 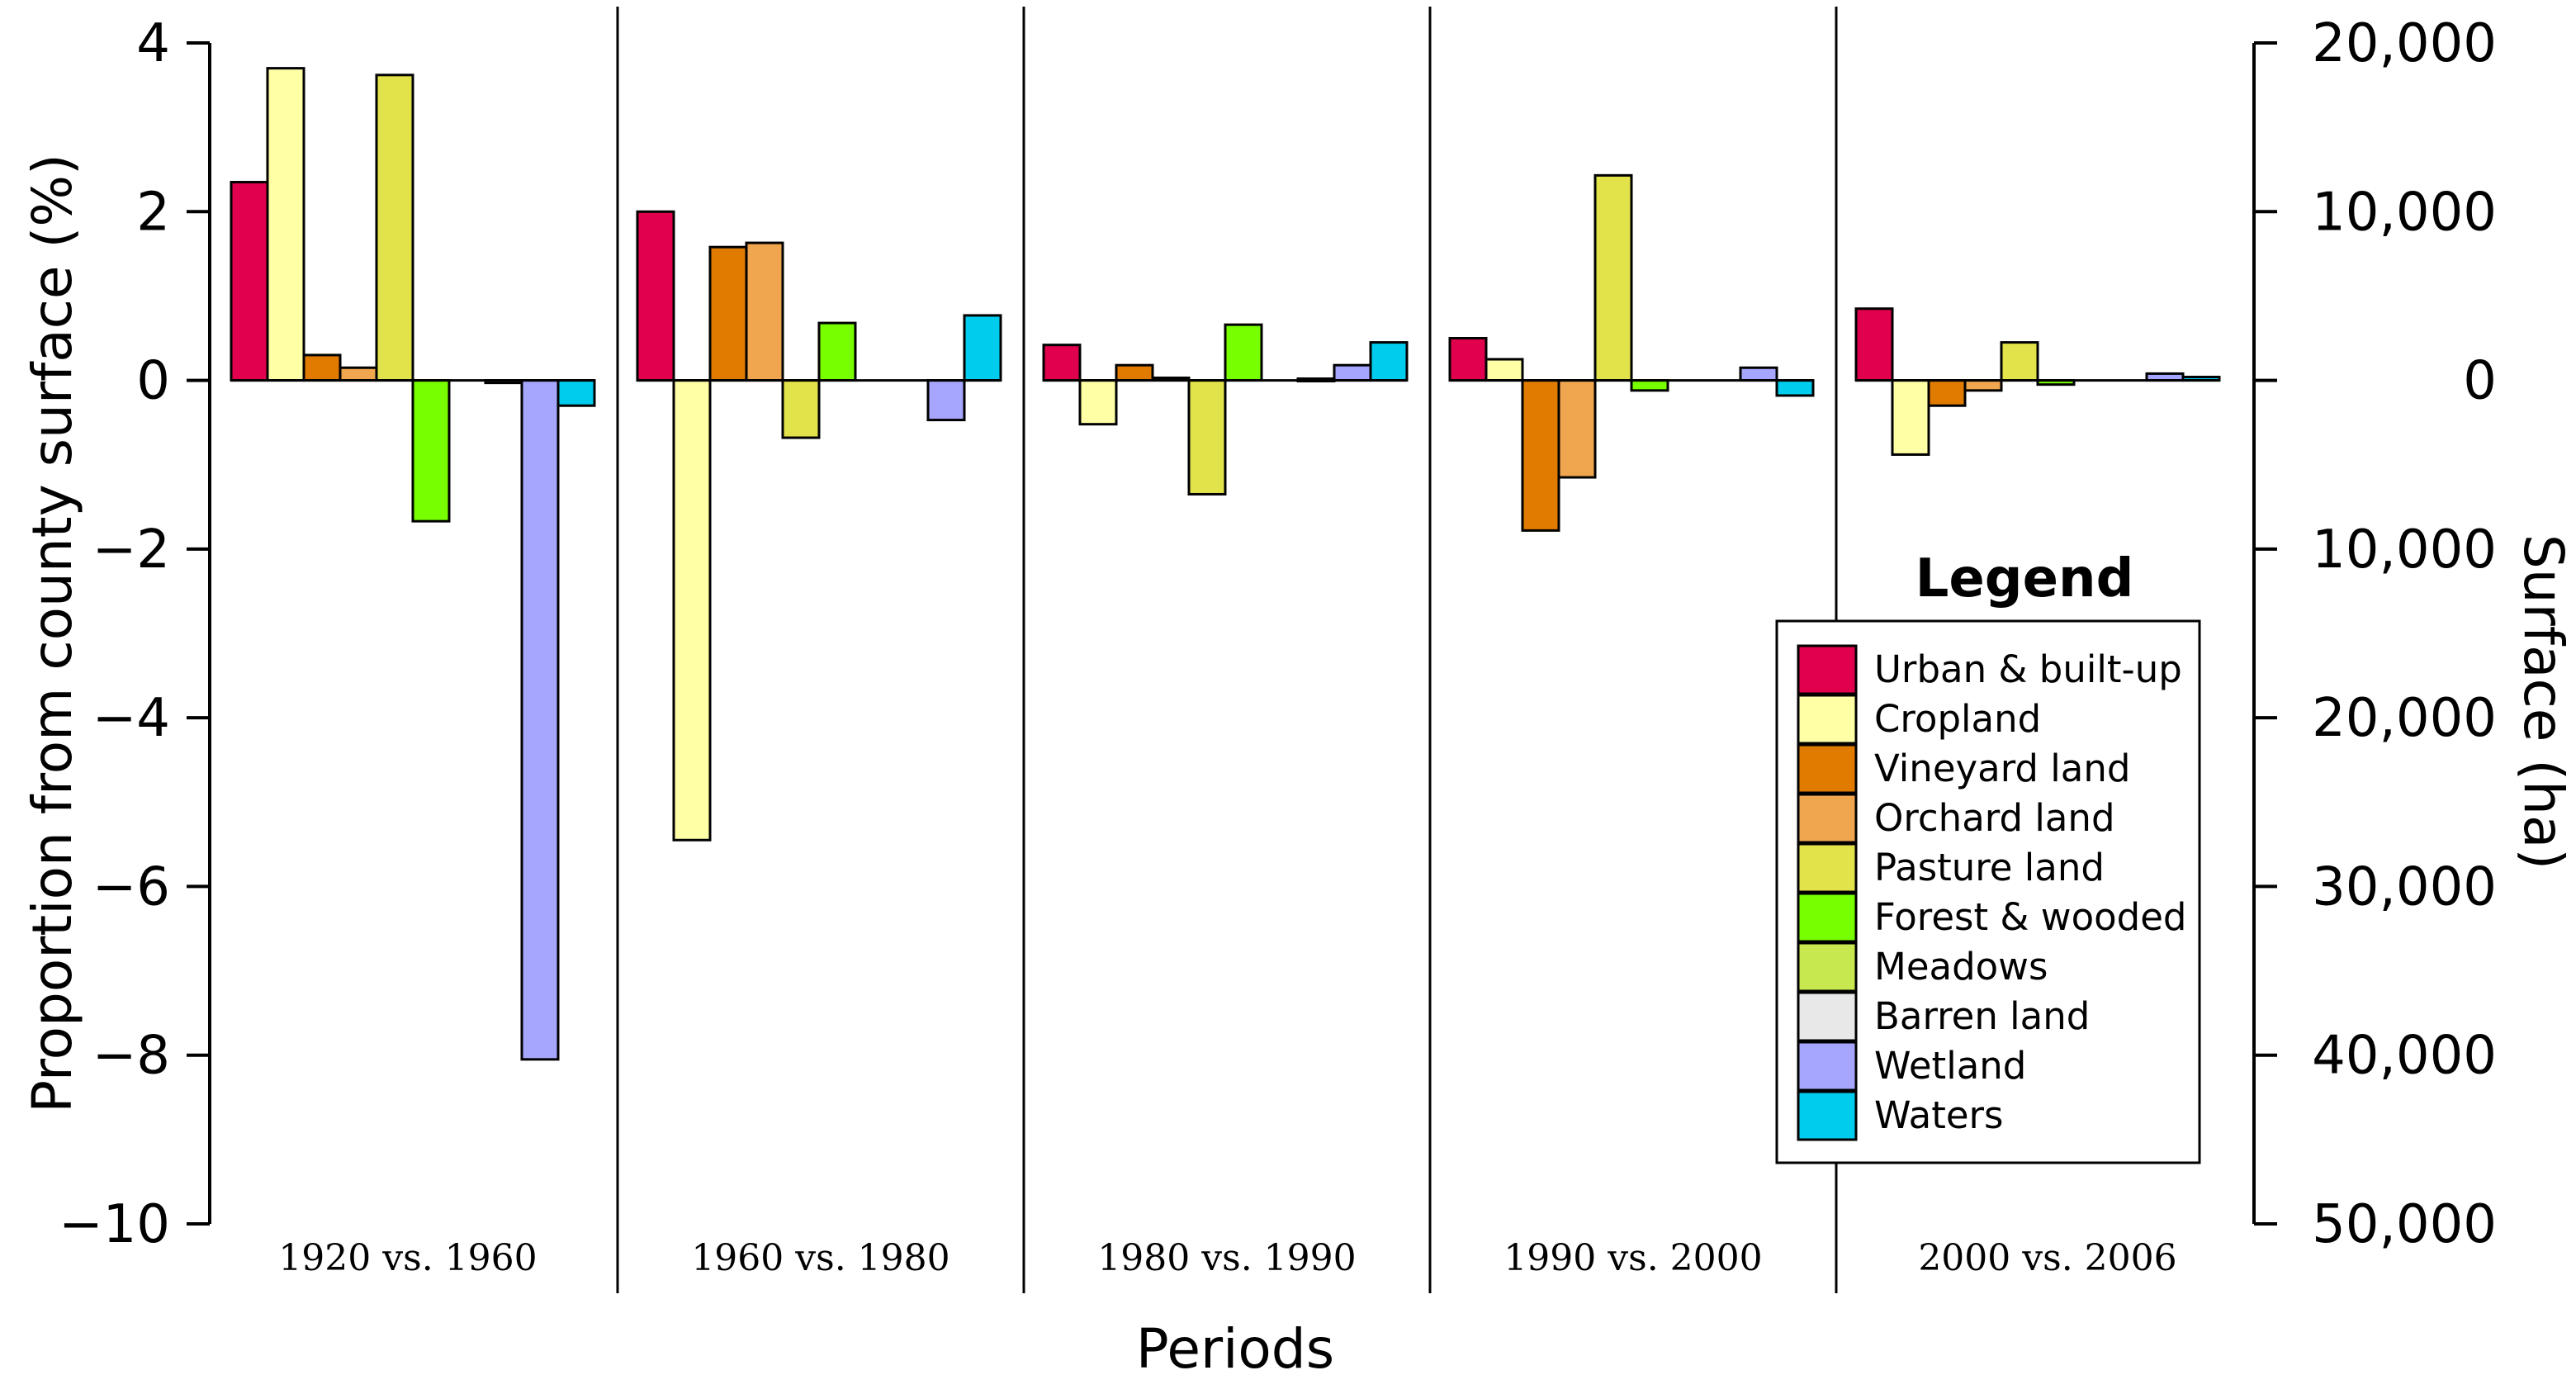 What do you see at coordinates (1235, 1349) in the screenshot?
I see `x-axis-title: Periods` at bounding box center [1235, 1349].